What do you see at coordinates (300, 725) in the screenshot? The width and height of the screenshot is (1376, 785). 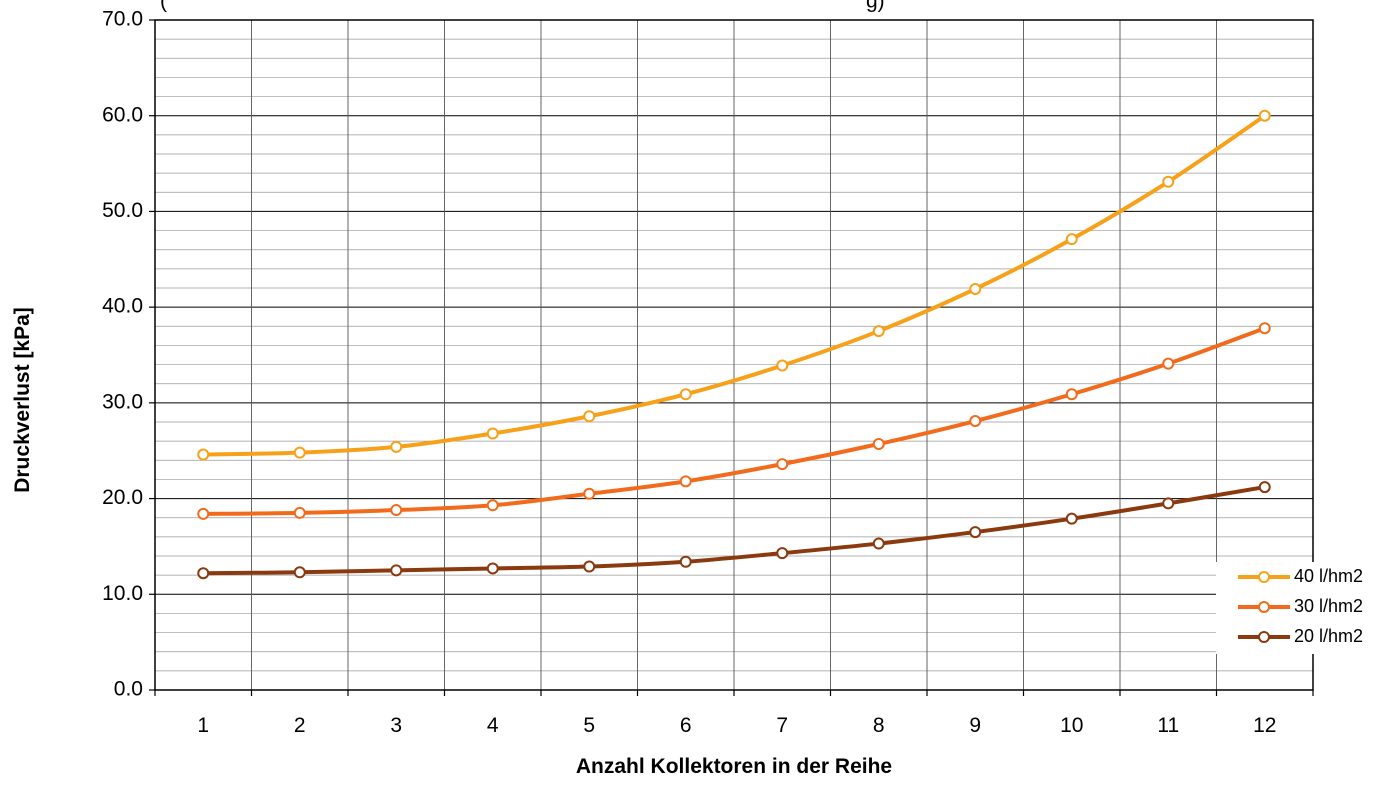 I see `x-tick-label: 2` at bounding box center [300, 725].